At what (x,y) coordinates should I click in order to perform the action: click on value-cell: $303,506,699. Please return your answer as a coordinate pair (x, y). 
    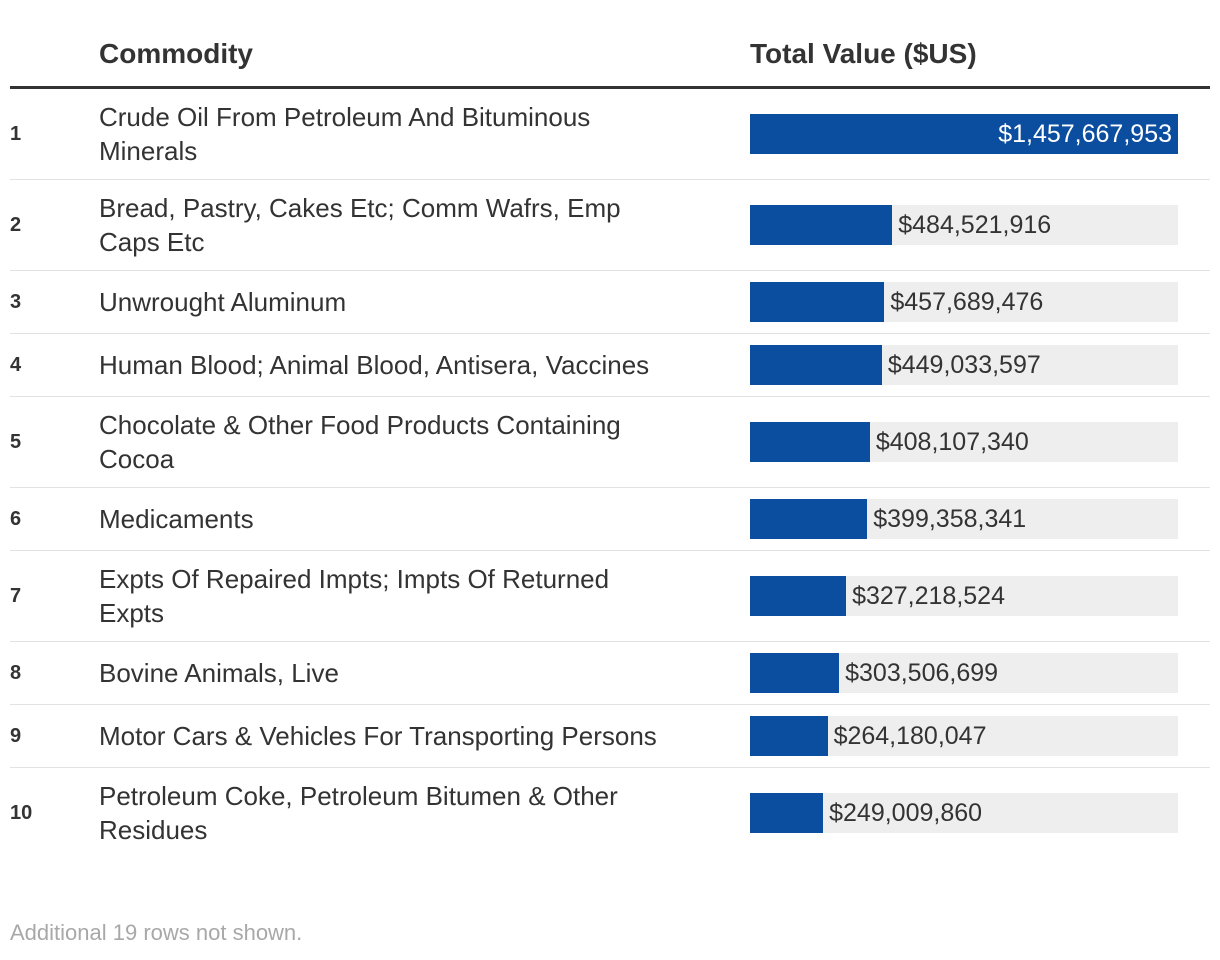
    Looking at the image, I should click on (980, 673).